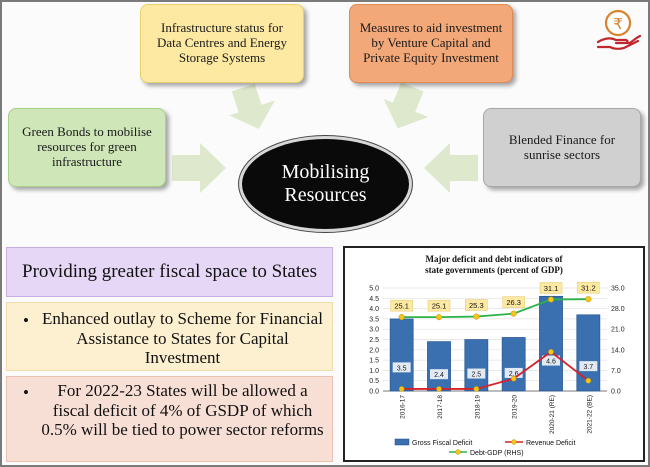  What do you see at coordinates (451, 168) in the screenshot?
I see `arrow-from-blended` at bounding box center [451, 168].